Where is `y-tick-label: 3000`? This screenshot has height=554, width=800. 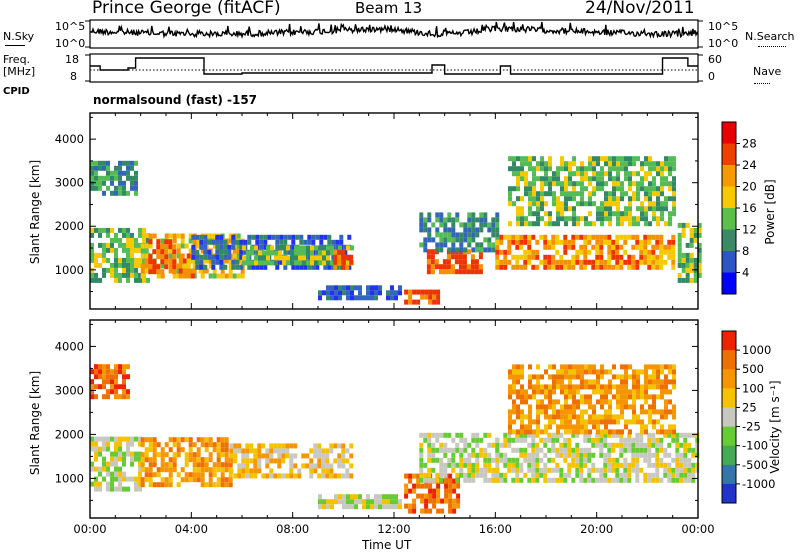 y-tick-label: 3000 is located at coordinates (69, 183).